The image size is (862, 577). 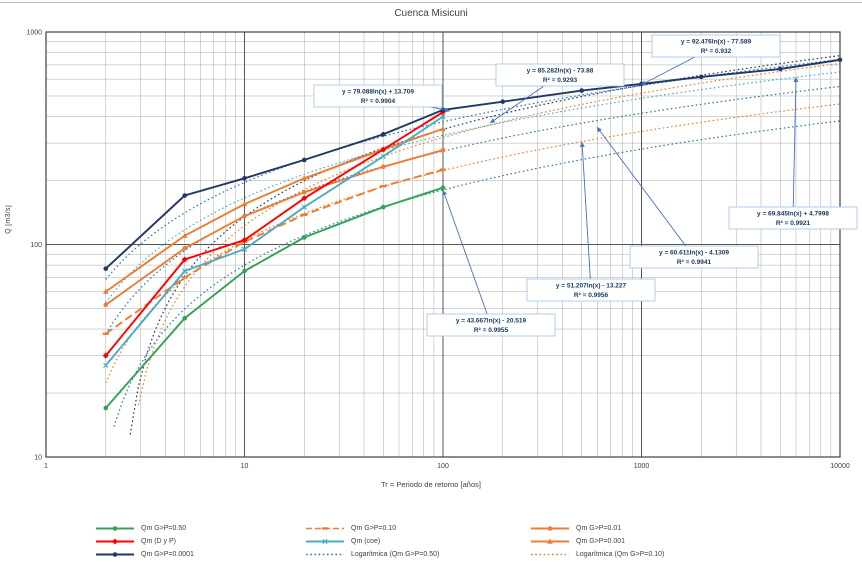 I want to click on legend-item: Qm G>P=0.01, so click(x=630, y=528).